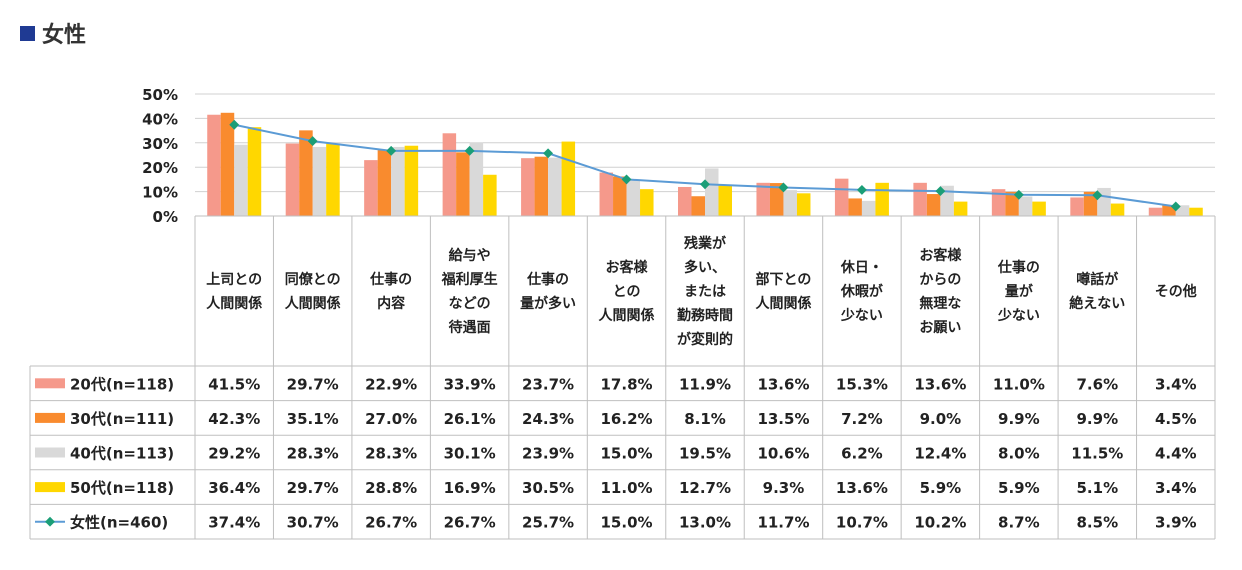 Image resolution: width=1242 pixels, height=570 pixels. I want to click on y-tick-label: 0%, so click(165, 217).